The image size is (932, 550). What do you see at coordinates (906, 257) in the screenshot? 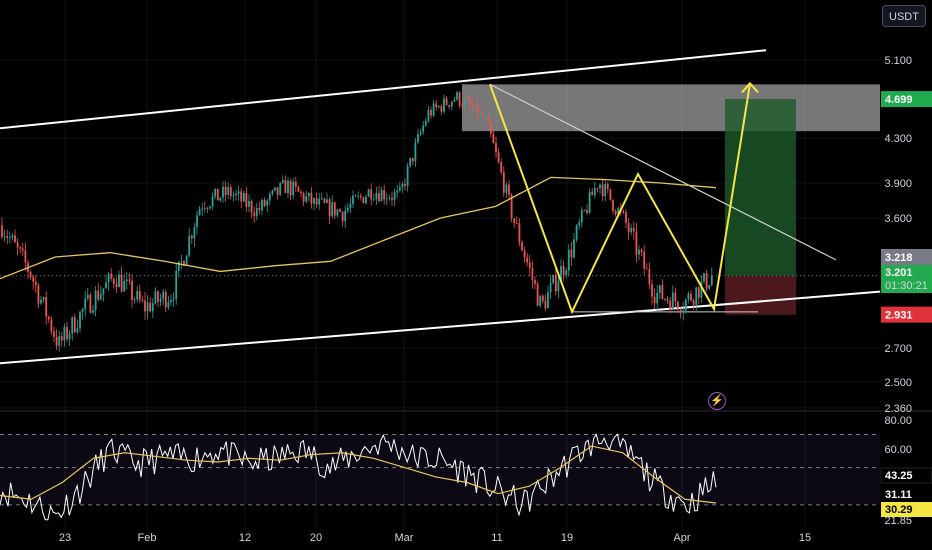
I see `ma-price-badge-bg` at bounding box center [906, 257].